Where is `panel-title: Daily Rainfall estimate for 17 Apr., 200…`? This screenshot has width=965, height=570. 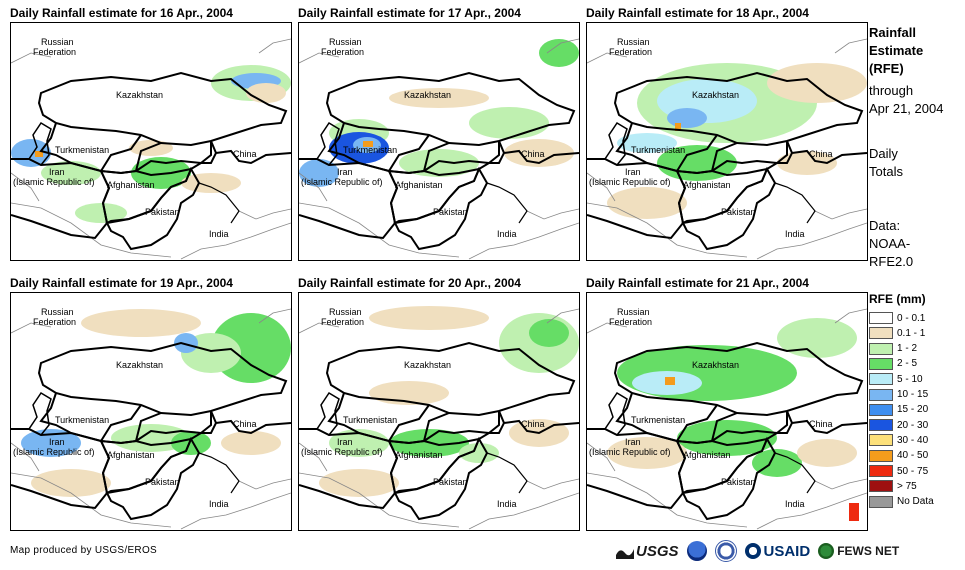 panel-title: Daily Rainfall estimate for 17 Apr., 200… is located at coordinates (409, 13).